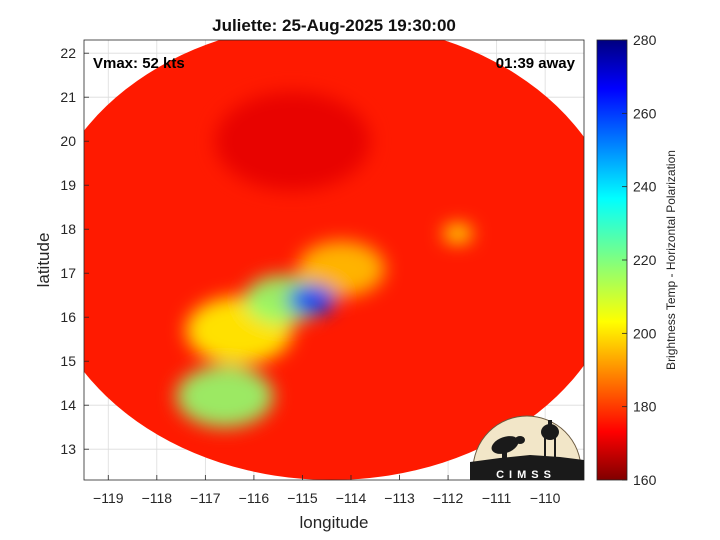  Describe the element at coordinates (645, 113) in the screenshot. I see `colorbar-tick-label: 260` at that location.